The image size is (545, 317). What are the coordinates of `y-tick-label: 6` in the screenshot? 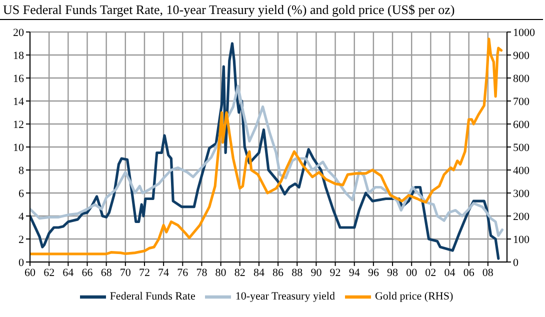 It's located at (21, 194).